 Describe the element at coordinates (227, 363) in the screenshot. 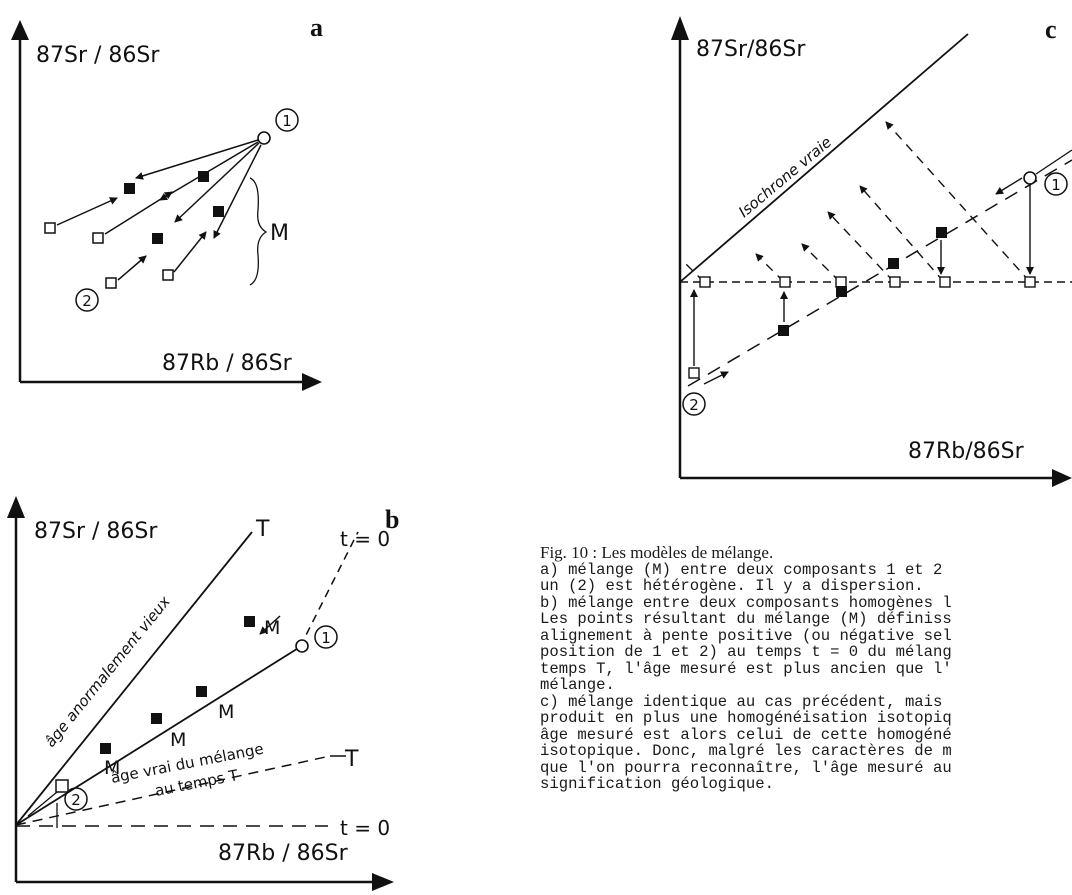

I see `x-axis-label: 87Rb / 86Sr` at that location.